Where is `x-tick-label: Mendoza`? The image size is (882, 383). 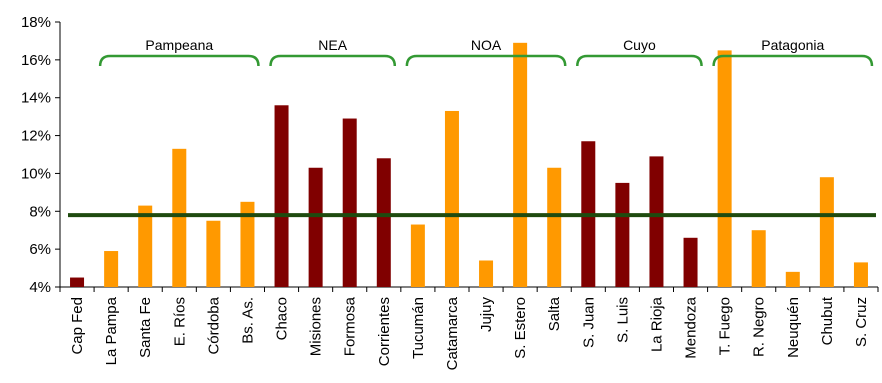
x-tick-label: Mendoza is located at coordinates (691, 327).